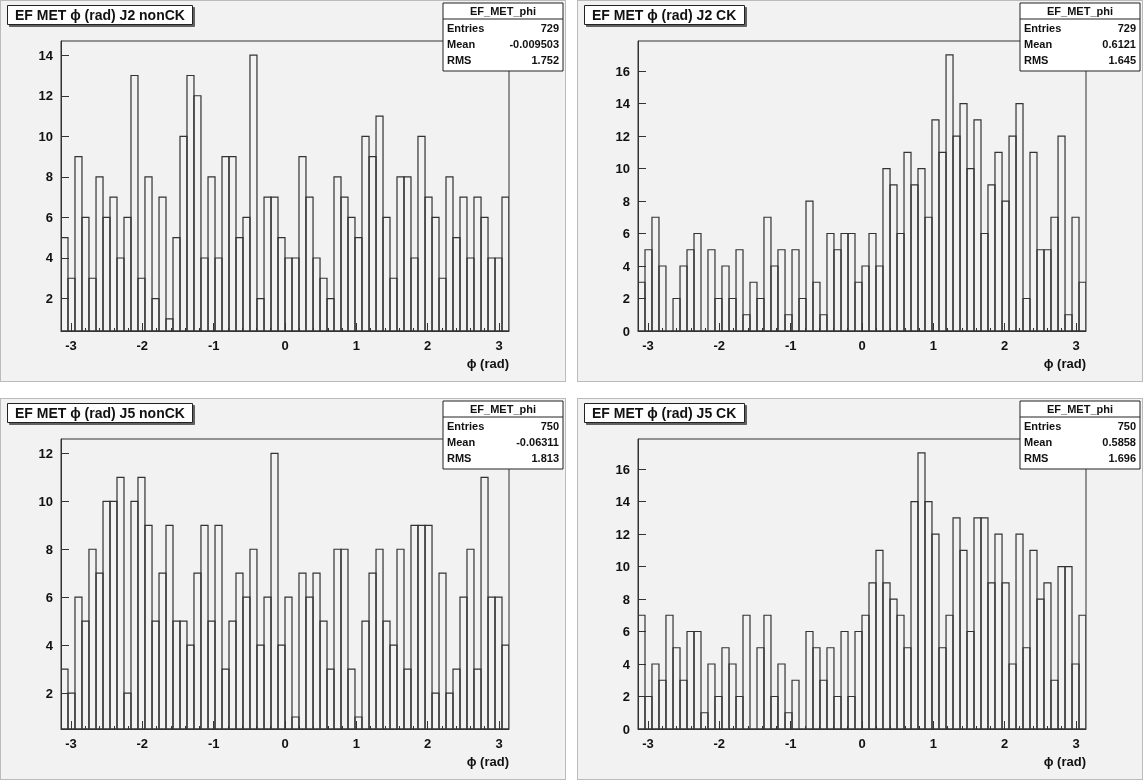 This screenshot has width=1143, height=782. I want to click on chart-title: EF MET ϕ (rad) J5 nonCK, so click(100, 413).